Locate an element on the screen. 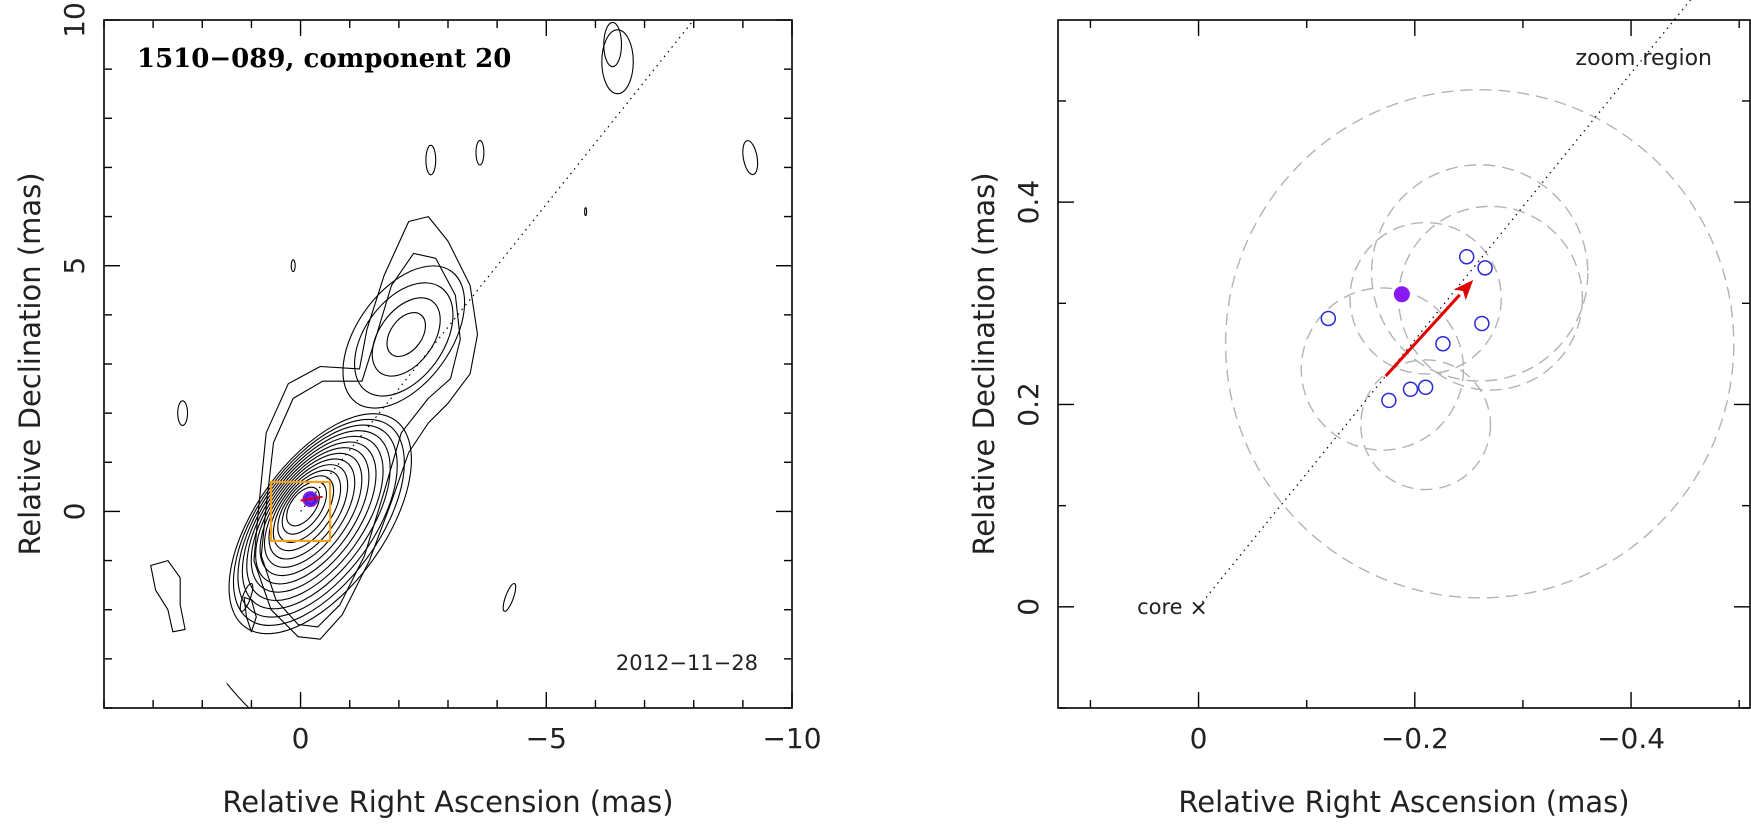 The height and width of the screenshot is (827, 1751). left-ytick-label: 0 is located at coordinates (74, 512).